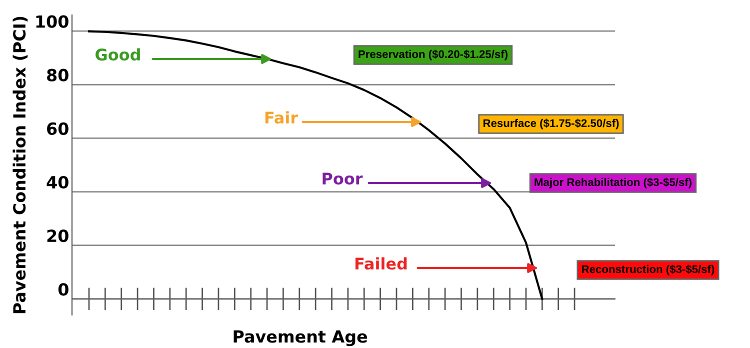 The height and width of the screenshot is (348, 750). Describe the element at coordinates (301, 338) in the screenshot. I see `x-axis-title: Pavement Age` at that location.